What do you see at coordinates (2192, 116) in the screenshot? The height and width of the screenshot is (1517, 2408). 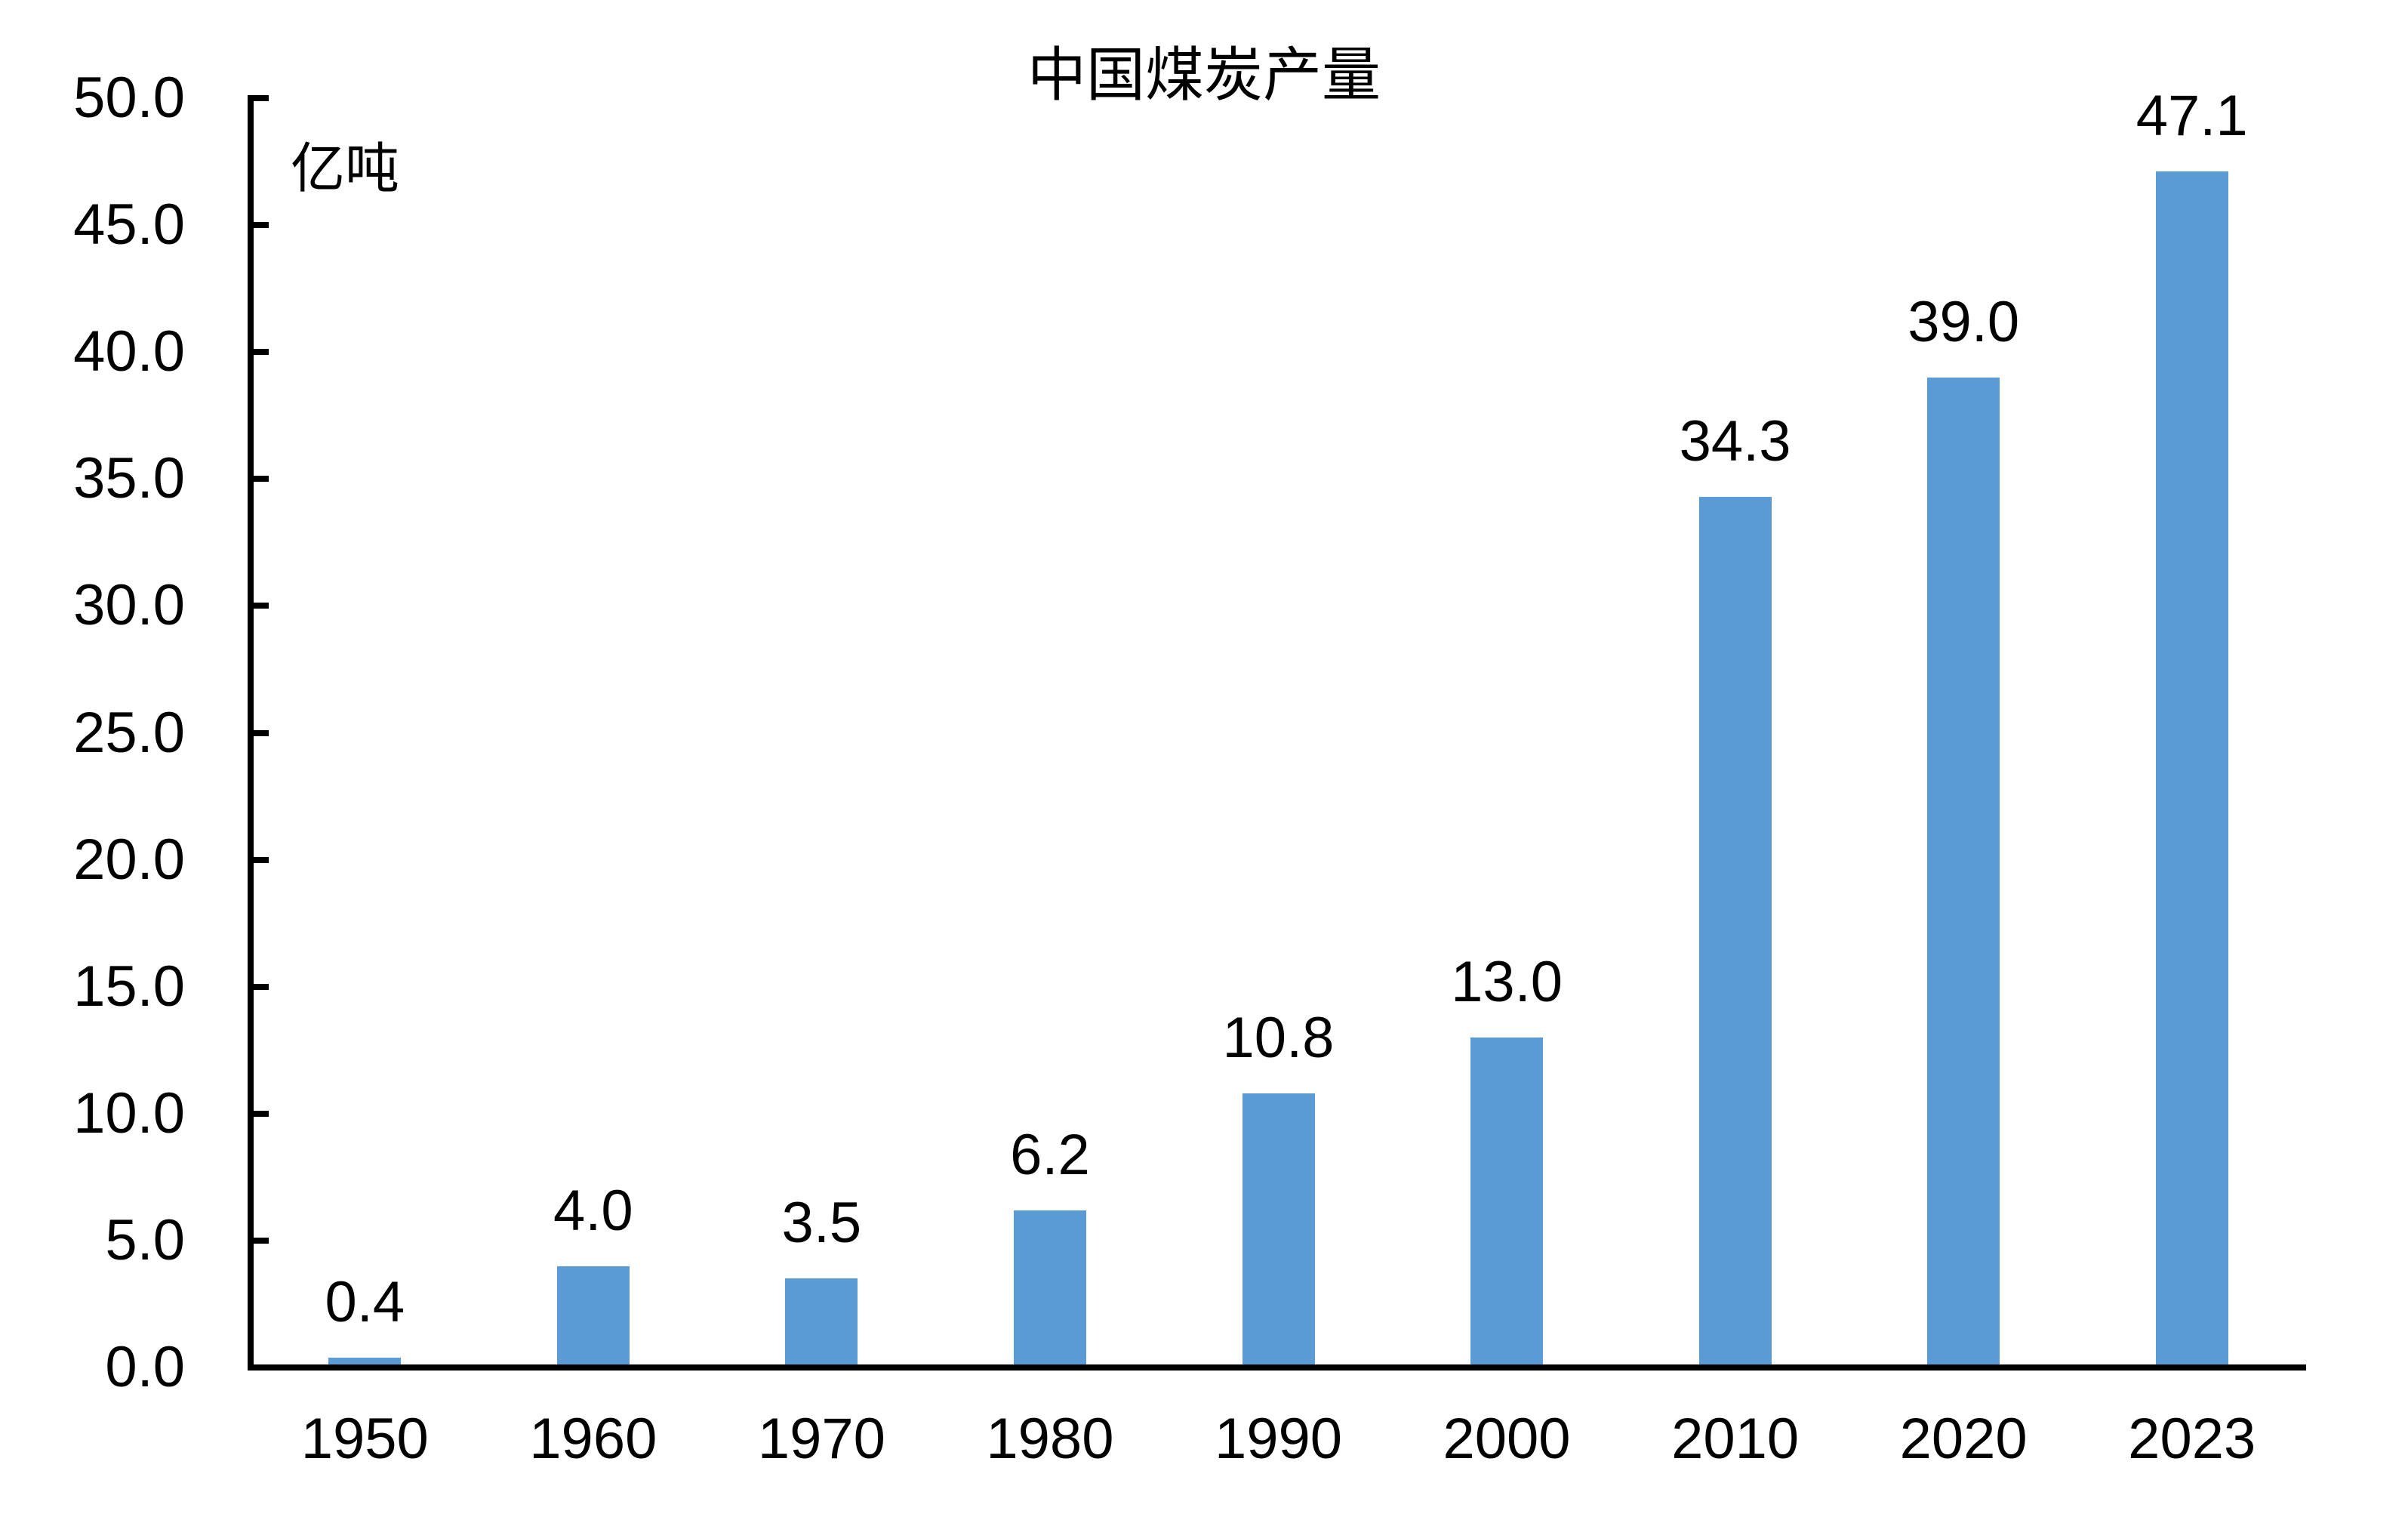 I see `bar-value-label: 47.1` at bounding box center [2192, 116].